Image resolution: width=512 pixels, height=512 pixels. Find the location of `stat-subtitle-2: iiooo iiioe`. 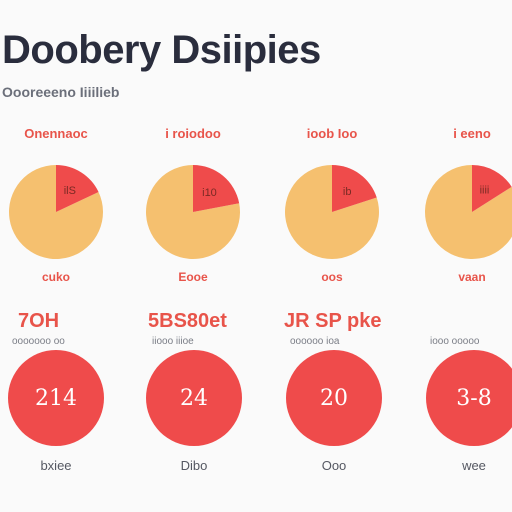

stat-subtitle-2: iiooo iiioe is located at coordinates (173, 341).